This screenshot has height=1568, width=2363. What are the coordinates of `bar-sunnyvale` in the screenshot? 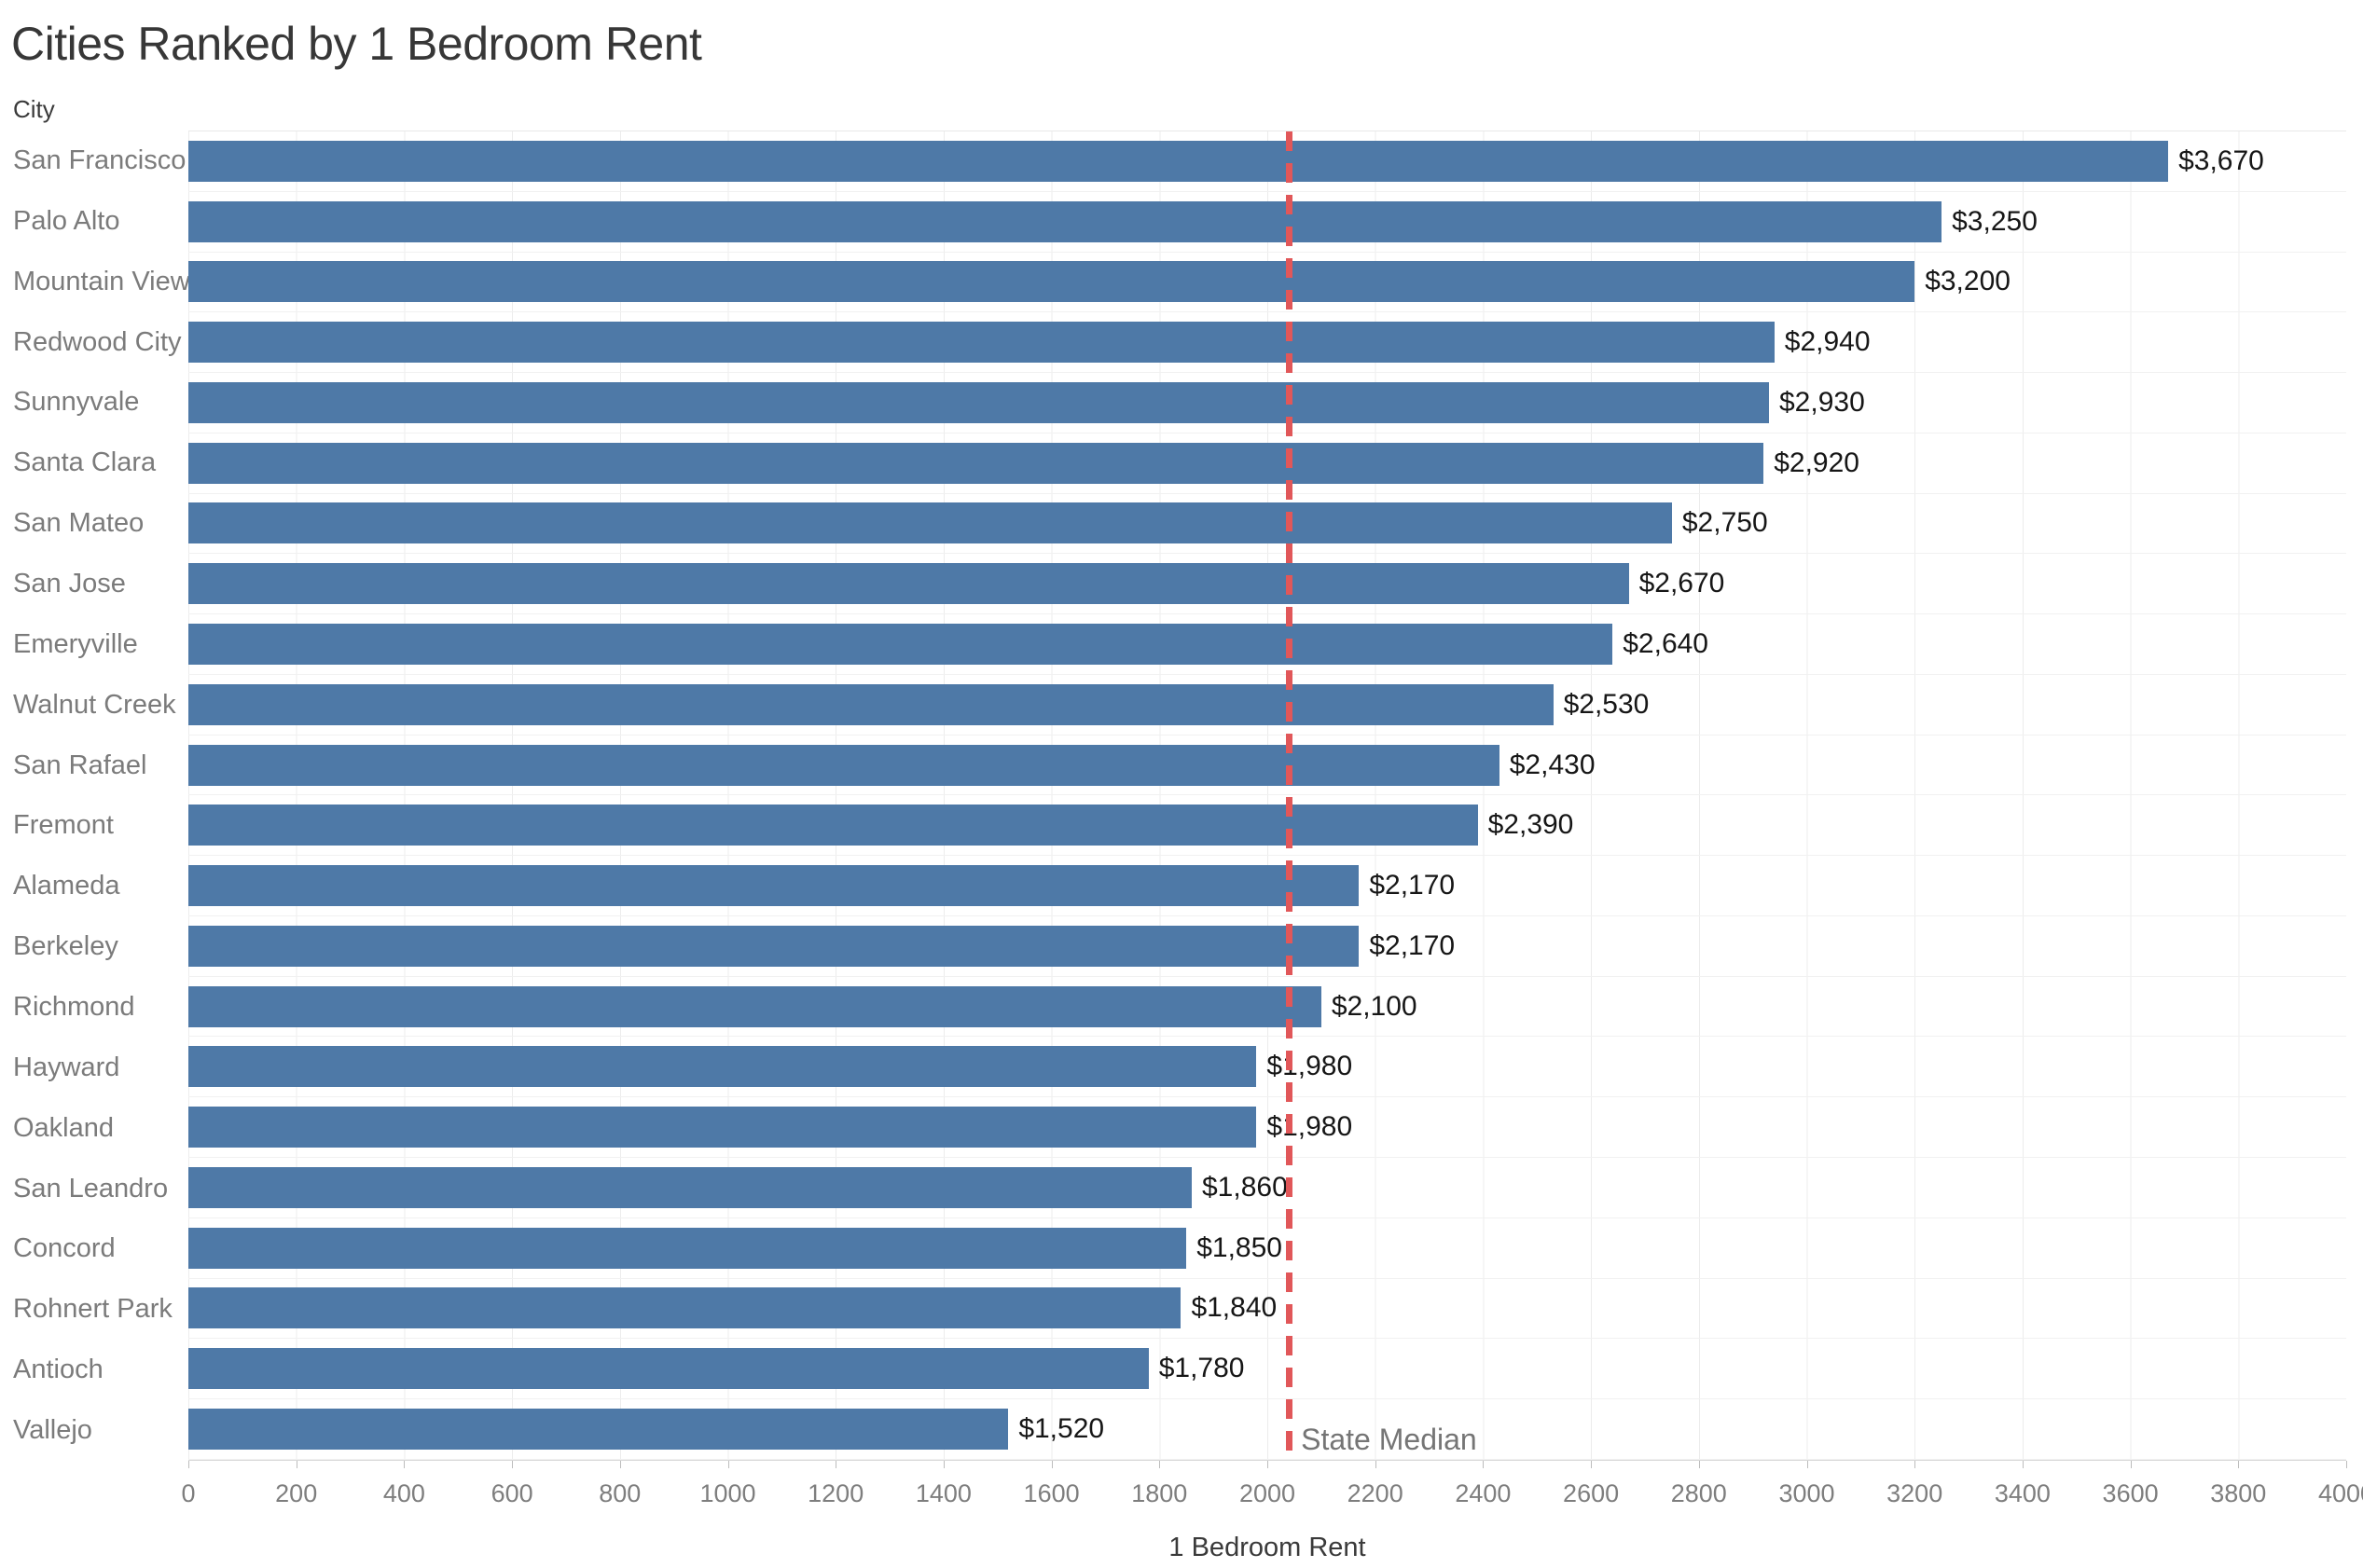 It's located at (978, 402).